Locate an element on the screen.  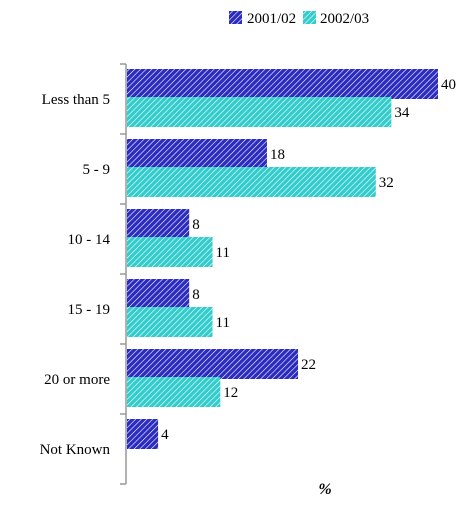
data-label: 4 is located at coordinates (165, 435).